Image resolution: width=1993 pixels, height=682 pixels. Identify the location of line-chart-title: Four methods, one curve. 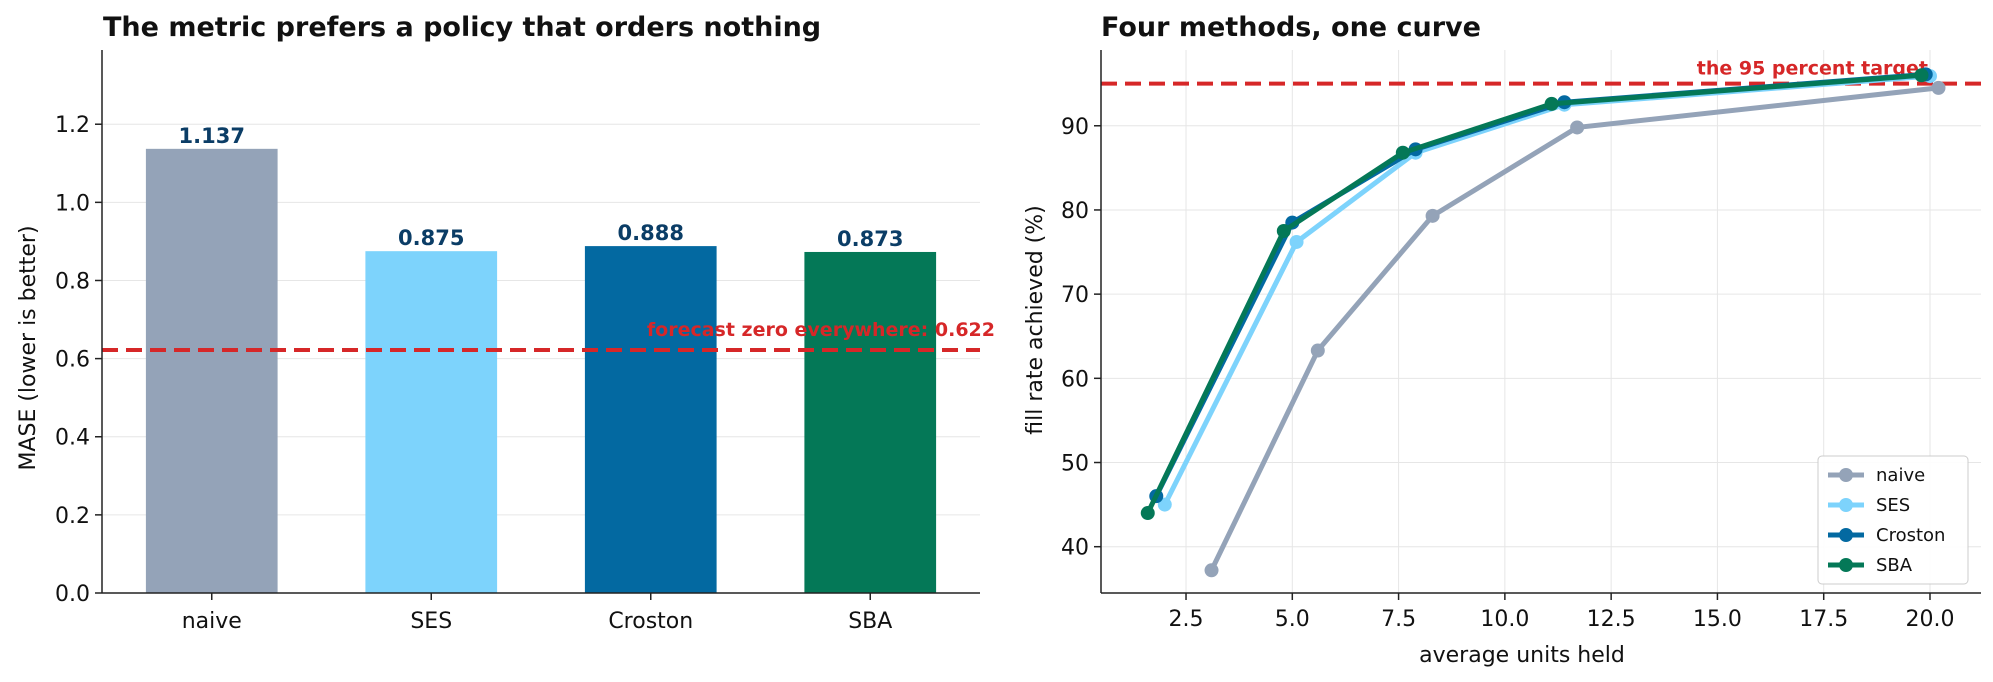
(1291, 27).